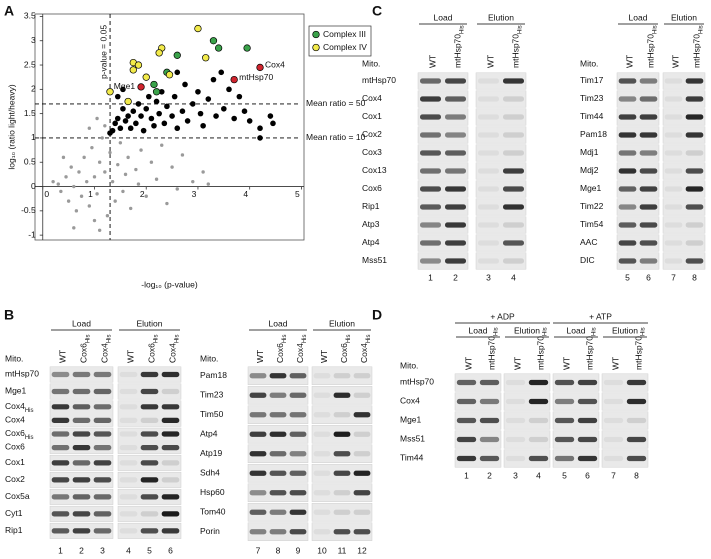 The height and width of the screenshot is (559, 711). I want to click on lane-number: 8, so click(694, 277).